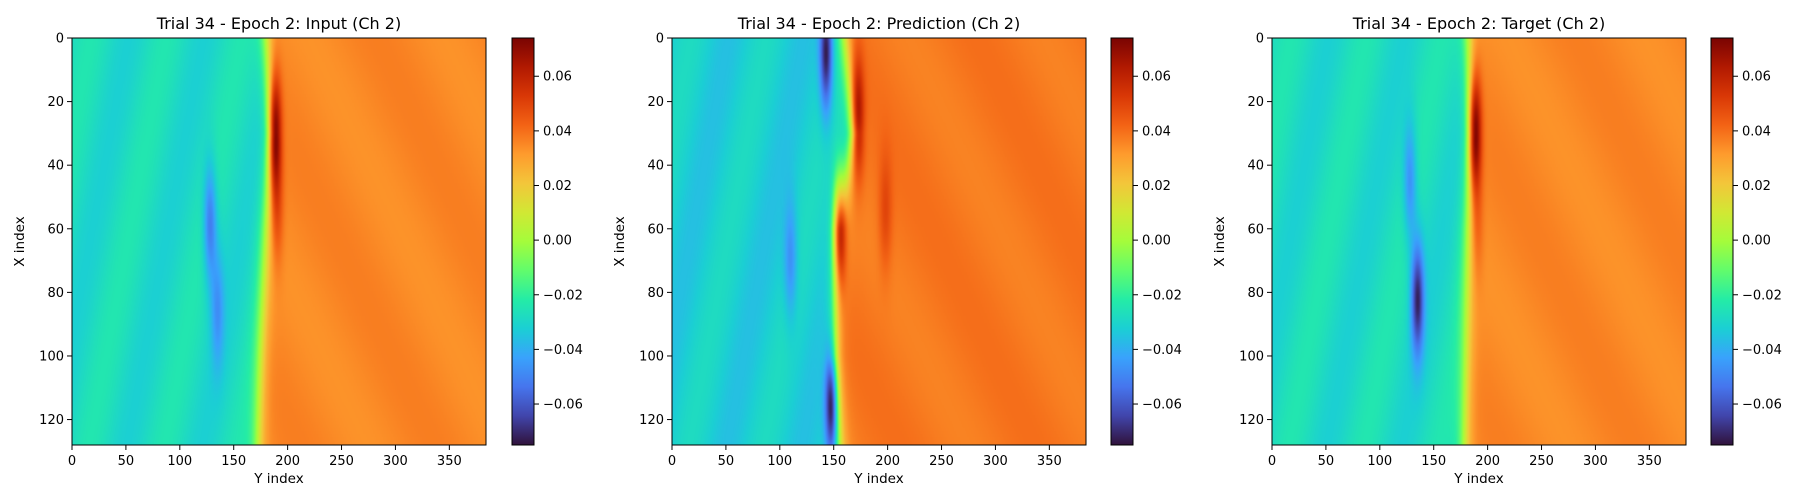 The image size is (1800, 500). Describe the element at coordinates (1478, 23) in the screenshot. I see `chart-title: Trial 34 - Epoch 2: Target (Ch 2)` at that location.